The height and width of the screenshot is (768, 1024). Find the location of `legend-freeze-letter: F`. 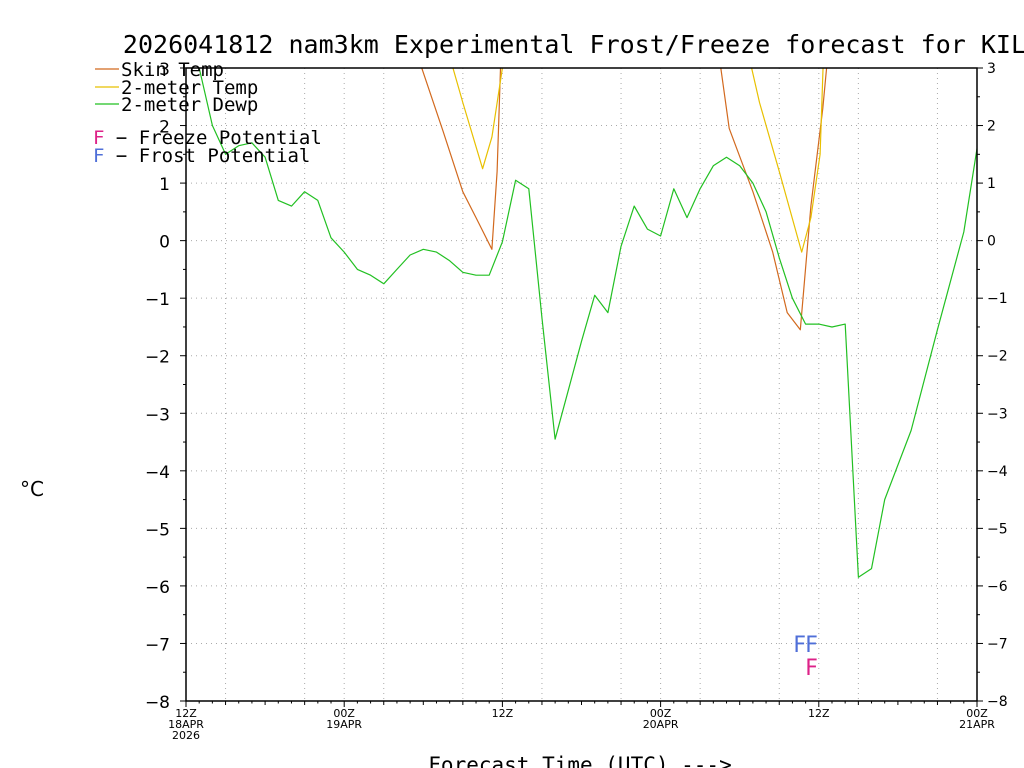

legend-freeze-letter: F is located at coordinates (98, 138).